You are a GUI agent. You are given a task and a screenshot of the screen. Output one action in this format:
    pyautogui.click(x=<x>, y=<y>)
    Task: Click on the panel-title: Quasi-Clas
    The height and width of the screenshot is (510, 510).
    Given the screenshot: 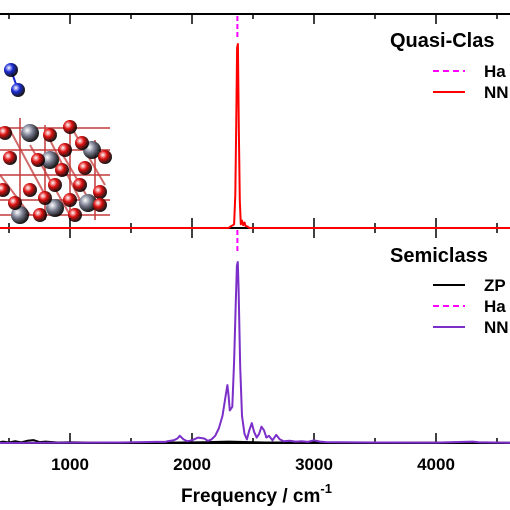 What is the action you would take?
    pyautogui.click(x=442, y=41)
    